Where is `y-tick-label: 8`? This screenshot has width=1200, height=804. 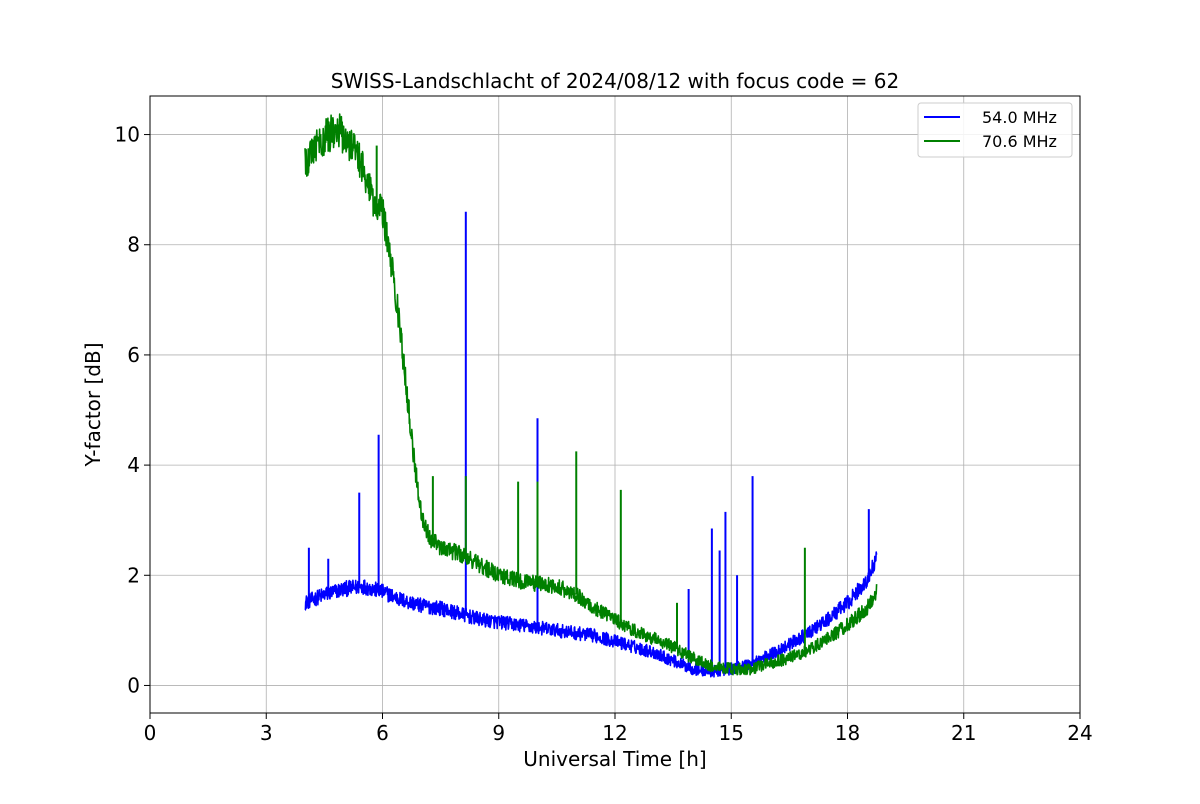 y-tick-label: 8 is located at coordinates (133, 245).